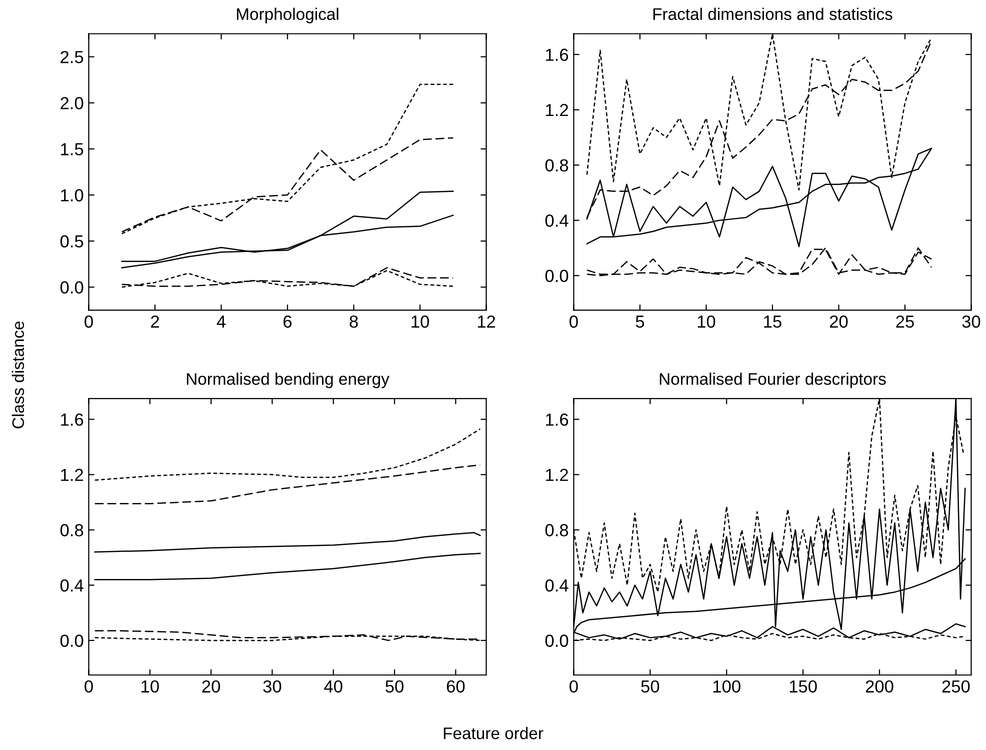 The height and width of the screenshot is (750, 986). Describe the element at coordinates (956, 686) in the screenshot. I see `x-tick-label: 250` at that location.